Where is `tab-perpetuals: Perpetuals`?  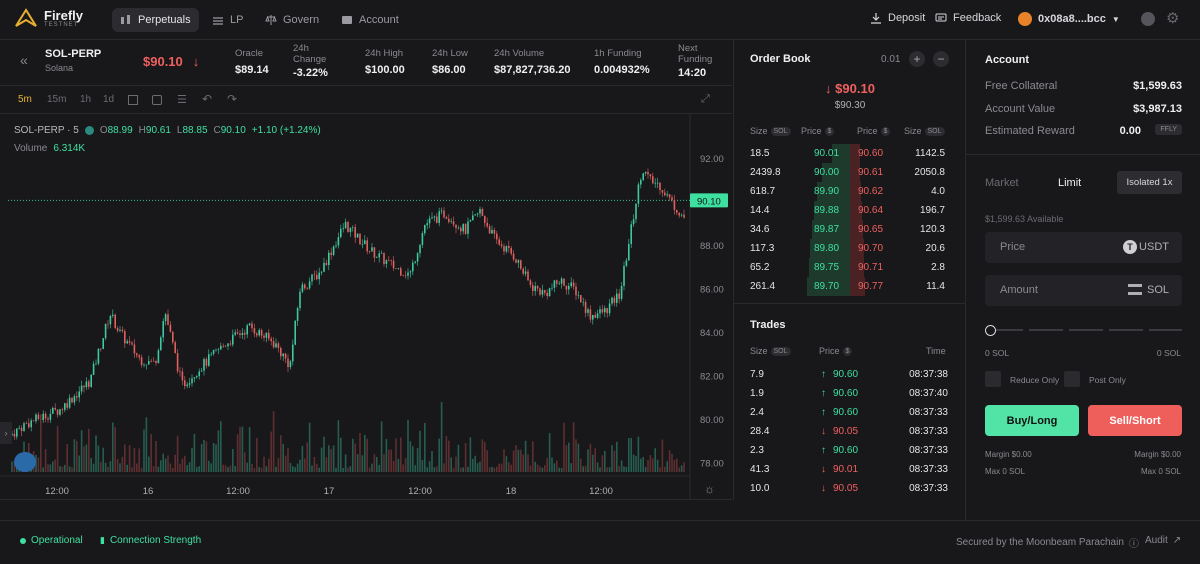
tab-perpetuals: Perpetuals is located at coordinates (155, 20).